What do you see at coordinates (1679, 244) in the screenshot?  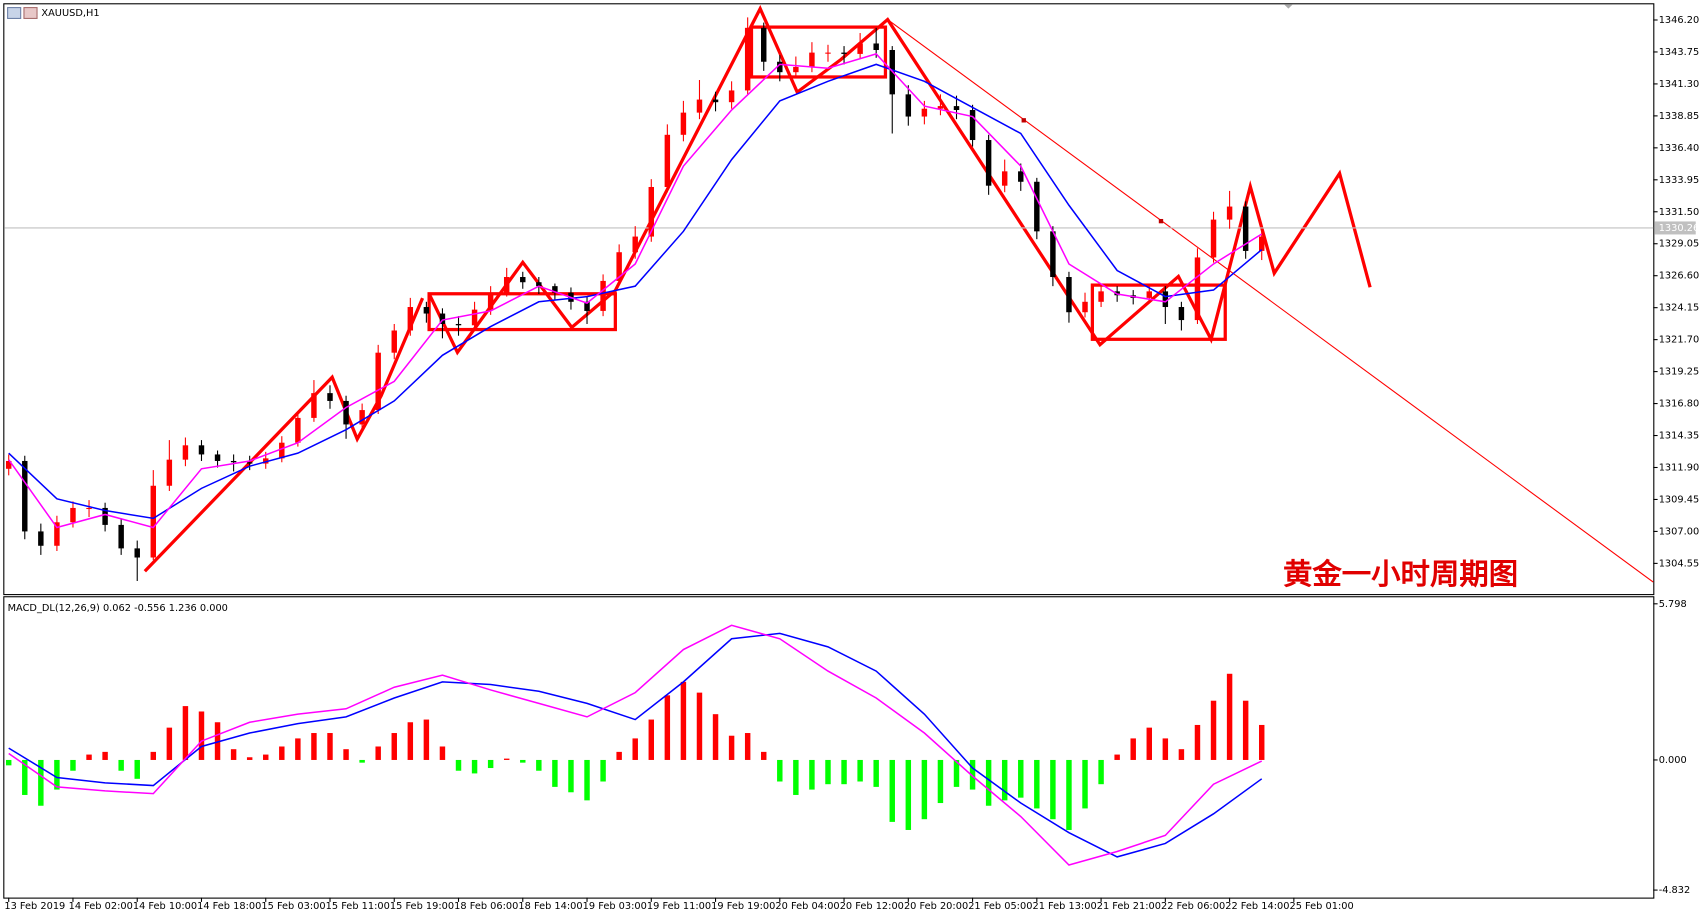 I see `y-tick-label: 1329.05` at bounding box center [1679, 244].